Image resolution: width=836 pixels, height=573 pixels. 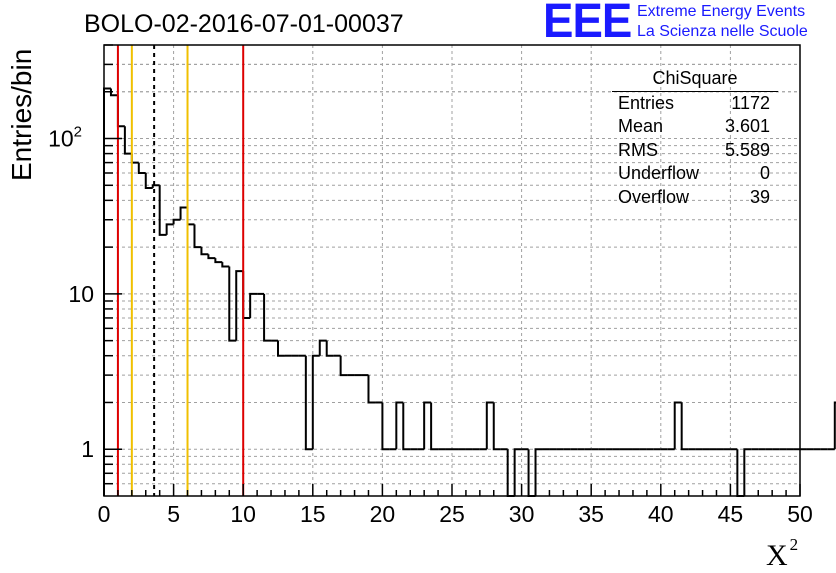 What do you see at coordinates (104, 514) in the screenshot?
I see `x-tick-label: 0` at bounding box center [104, 514].